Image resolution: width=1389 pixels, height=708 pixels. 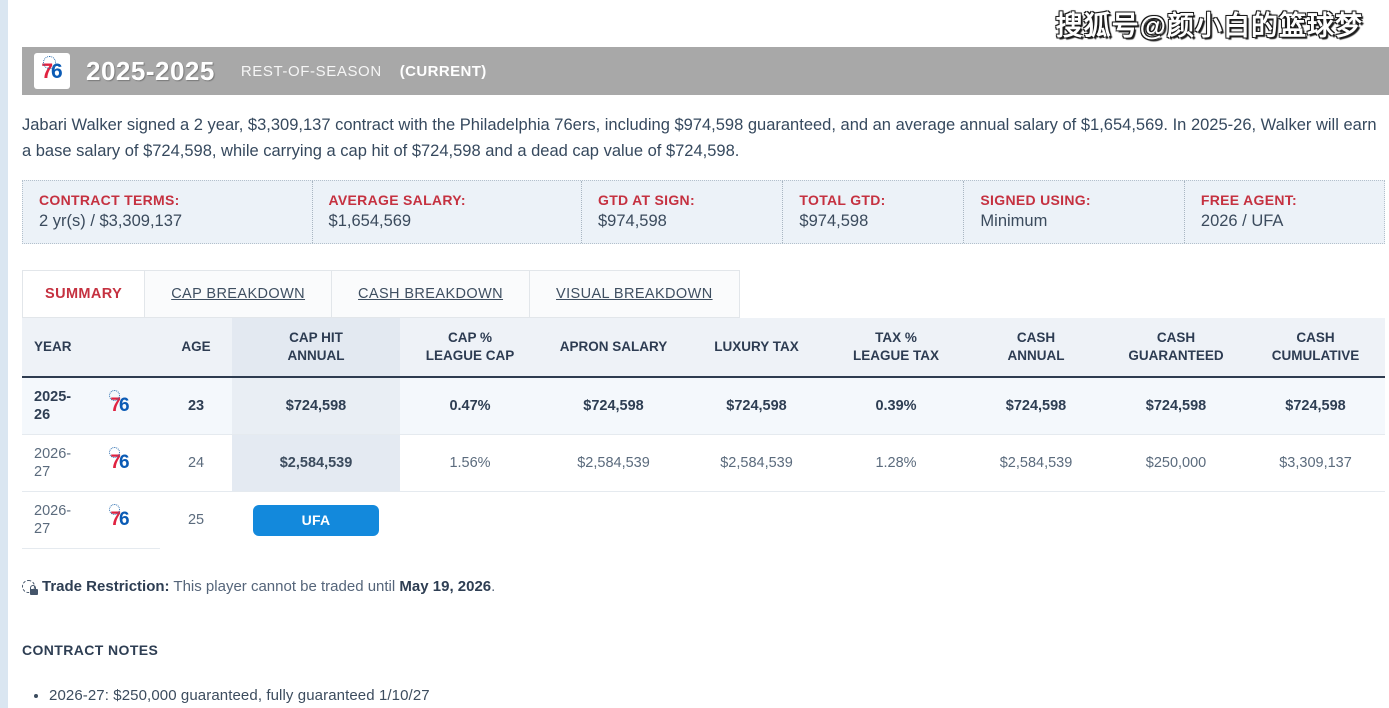 I want to click on header-cash-cumulative: CASH CUMULATIVE, so click(x=1316, y=348).